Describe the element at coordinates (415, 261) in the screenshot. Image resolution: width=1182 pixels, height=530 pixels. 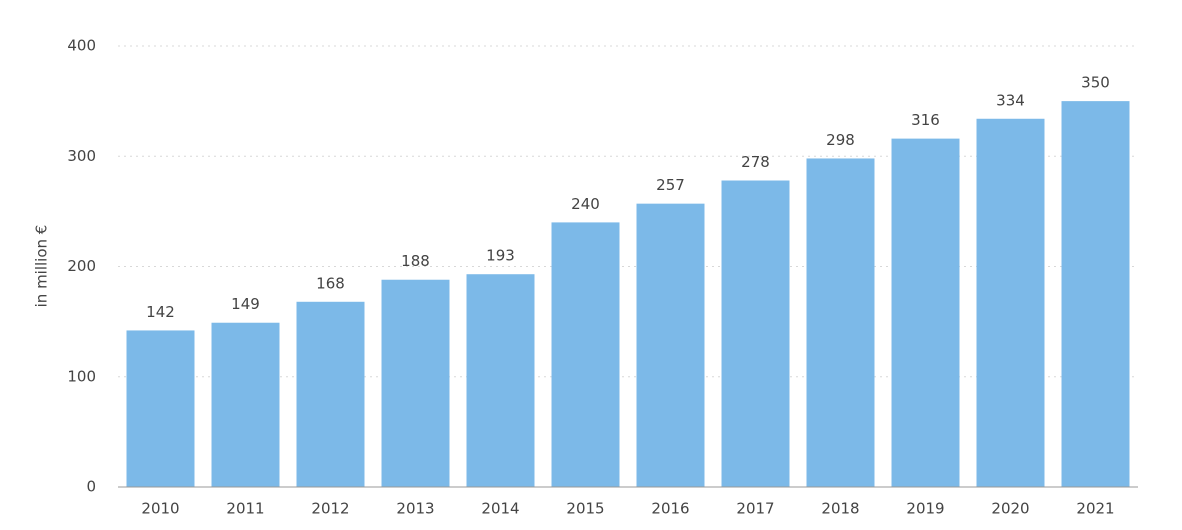
I see `data-label: 188` at that location.